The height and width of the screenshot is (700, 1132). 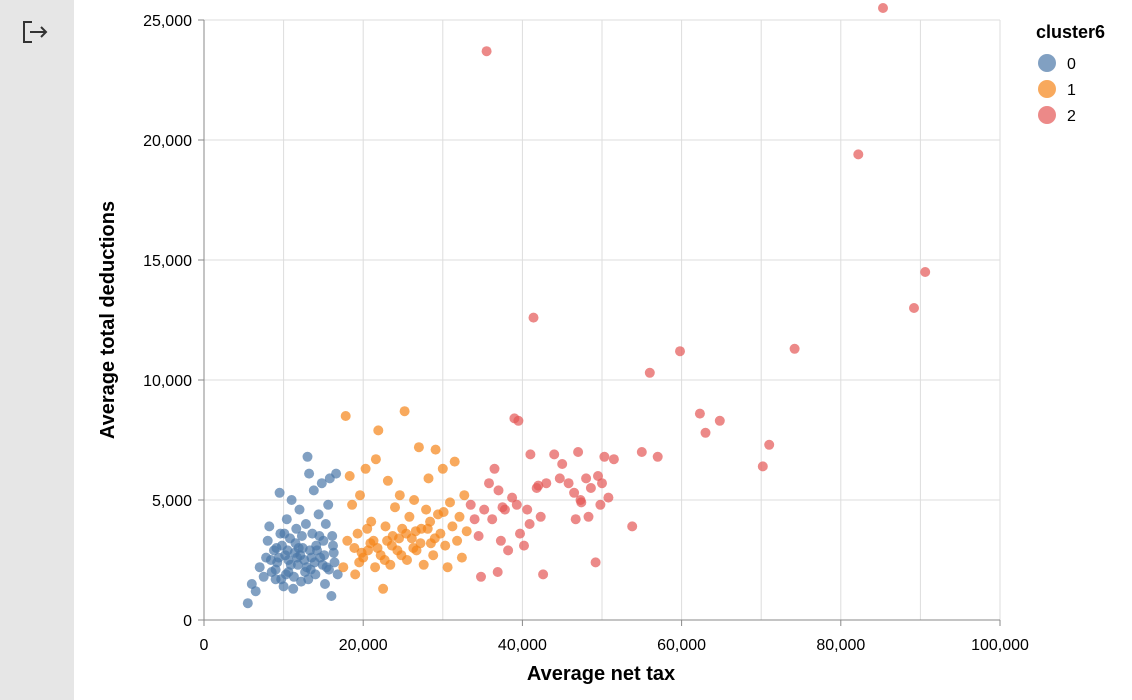 I want to click on x-tick-label: 40,000, so click(x=522, y=645).